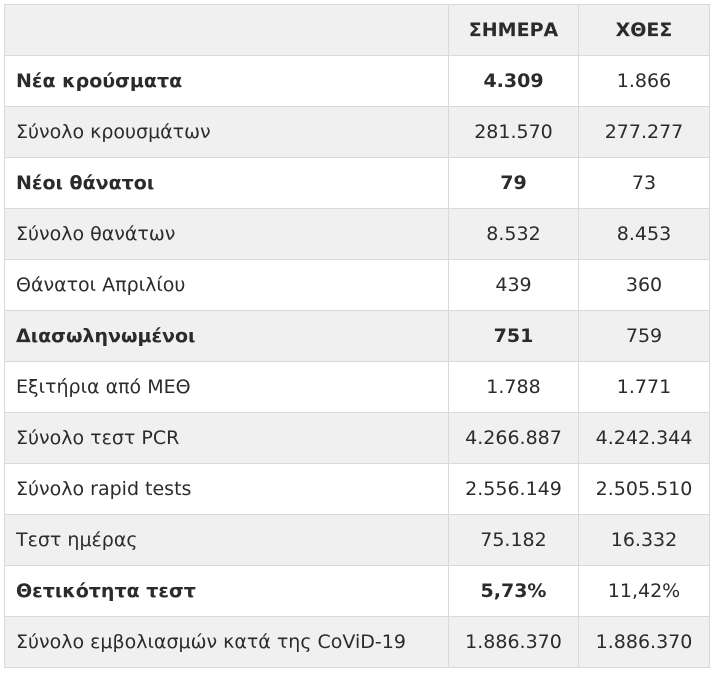  What do you see at coordinates (226, 234) in the screenshot?
I see `row-label: Σύνολο θανάτων` at bounding box center [226, 234].